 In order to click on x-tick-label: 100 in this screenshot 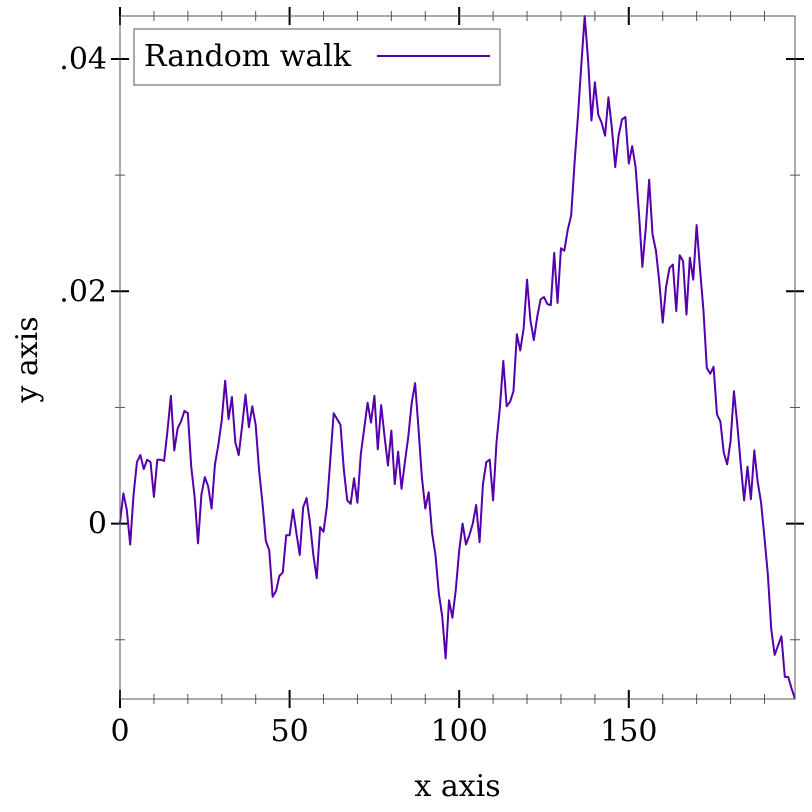, I will do `click(459, 731)`.